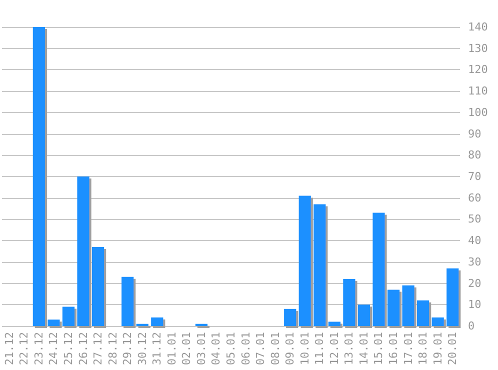  I want to click on x-tick-label: 01.01, so click(171, 349).